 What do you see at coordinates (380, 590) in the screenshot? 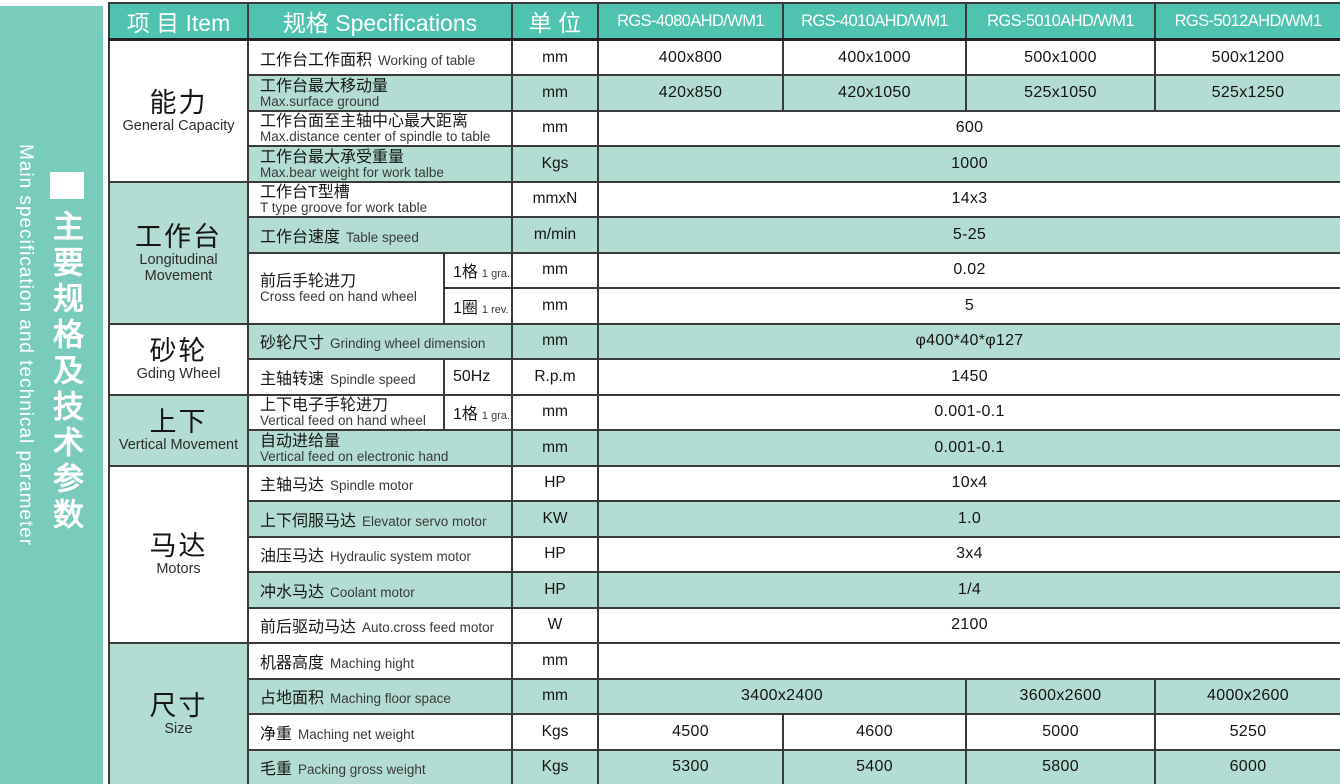
I see `spec-label: 冲水马达 Coolant motor` at bounding box center [380, 590].